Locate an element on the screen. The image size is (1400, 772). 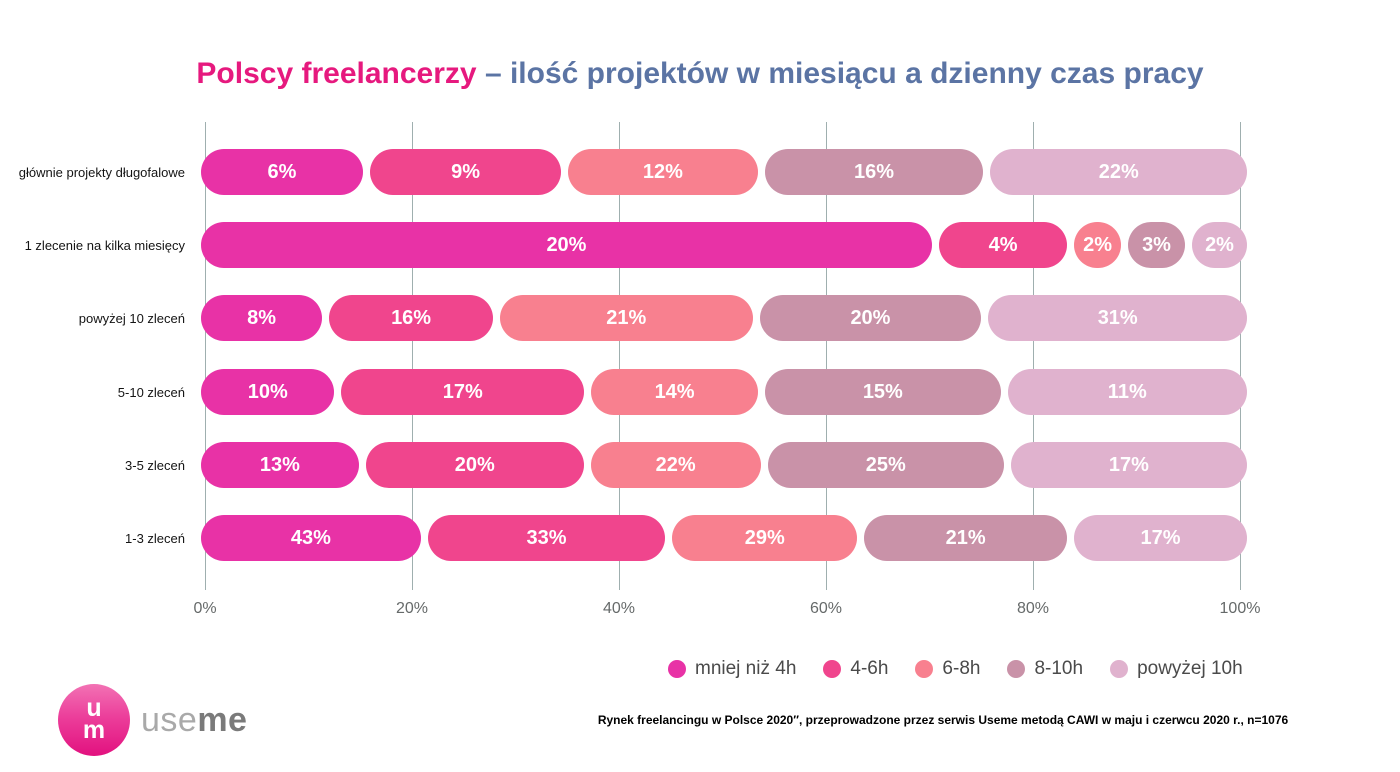
bar-row: 43% 33% 29% 21% 17% is located at coordinates (724, 538).